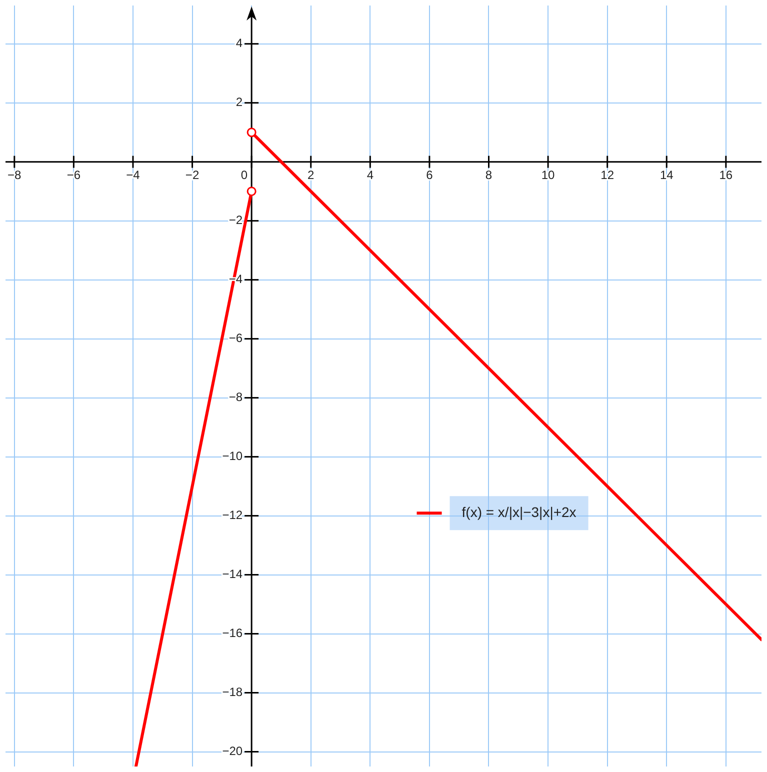 The width and height of the screenshot is (767, 772). I want to click on x-tick-label: 4, so click(370, 175).